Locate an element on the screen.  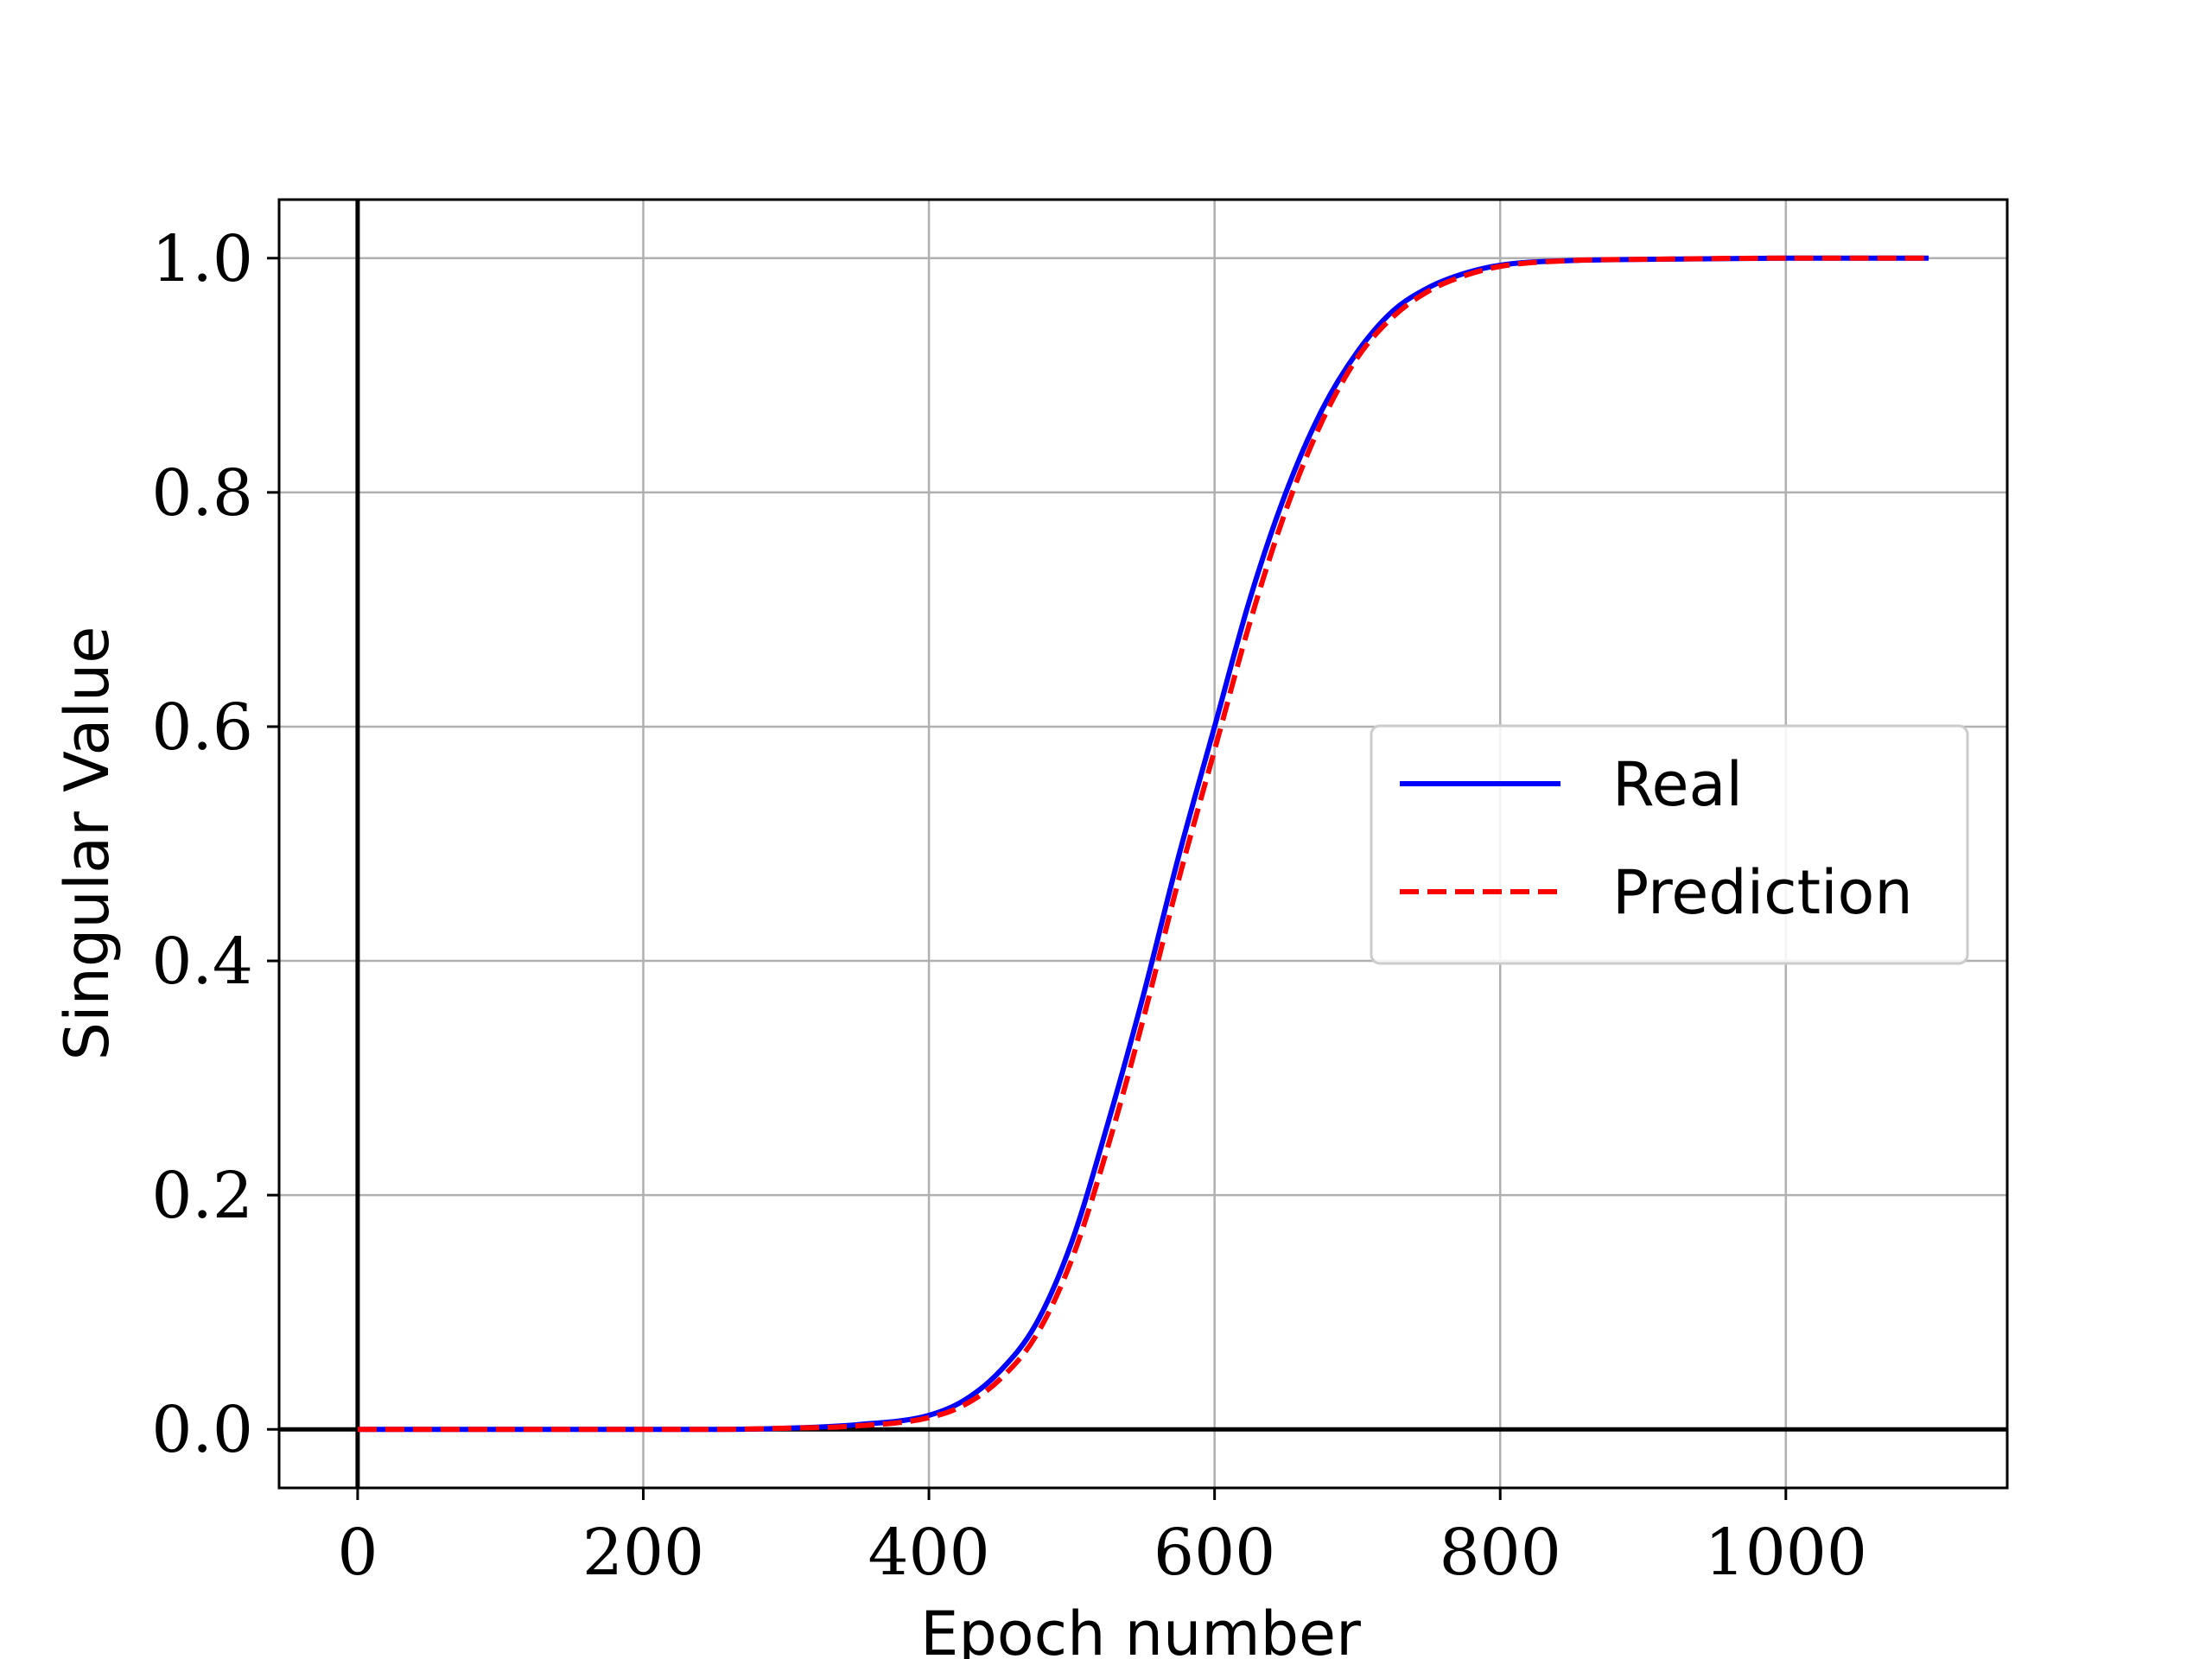
y-tick-label: 1.0 is located at coordinates (202, 259).